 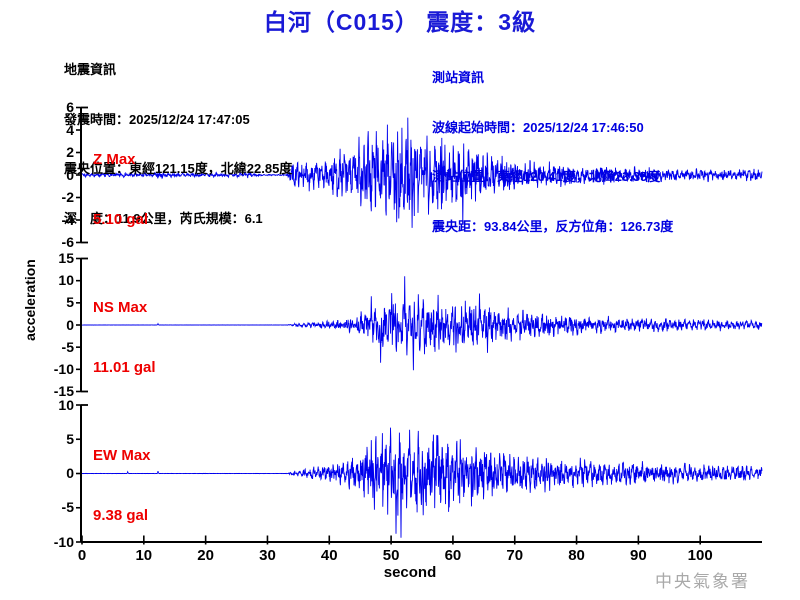 What do you see at coordinates (122, 486) in the screenshot?
I see `ew-max-label-block: EW Max 9.38 gal` at bounding box center [122, 486].